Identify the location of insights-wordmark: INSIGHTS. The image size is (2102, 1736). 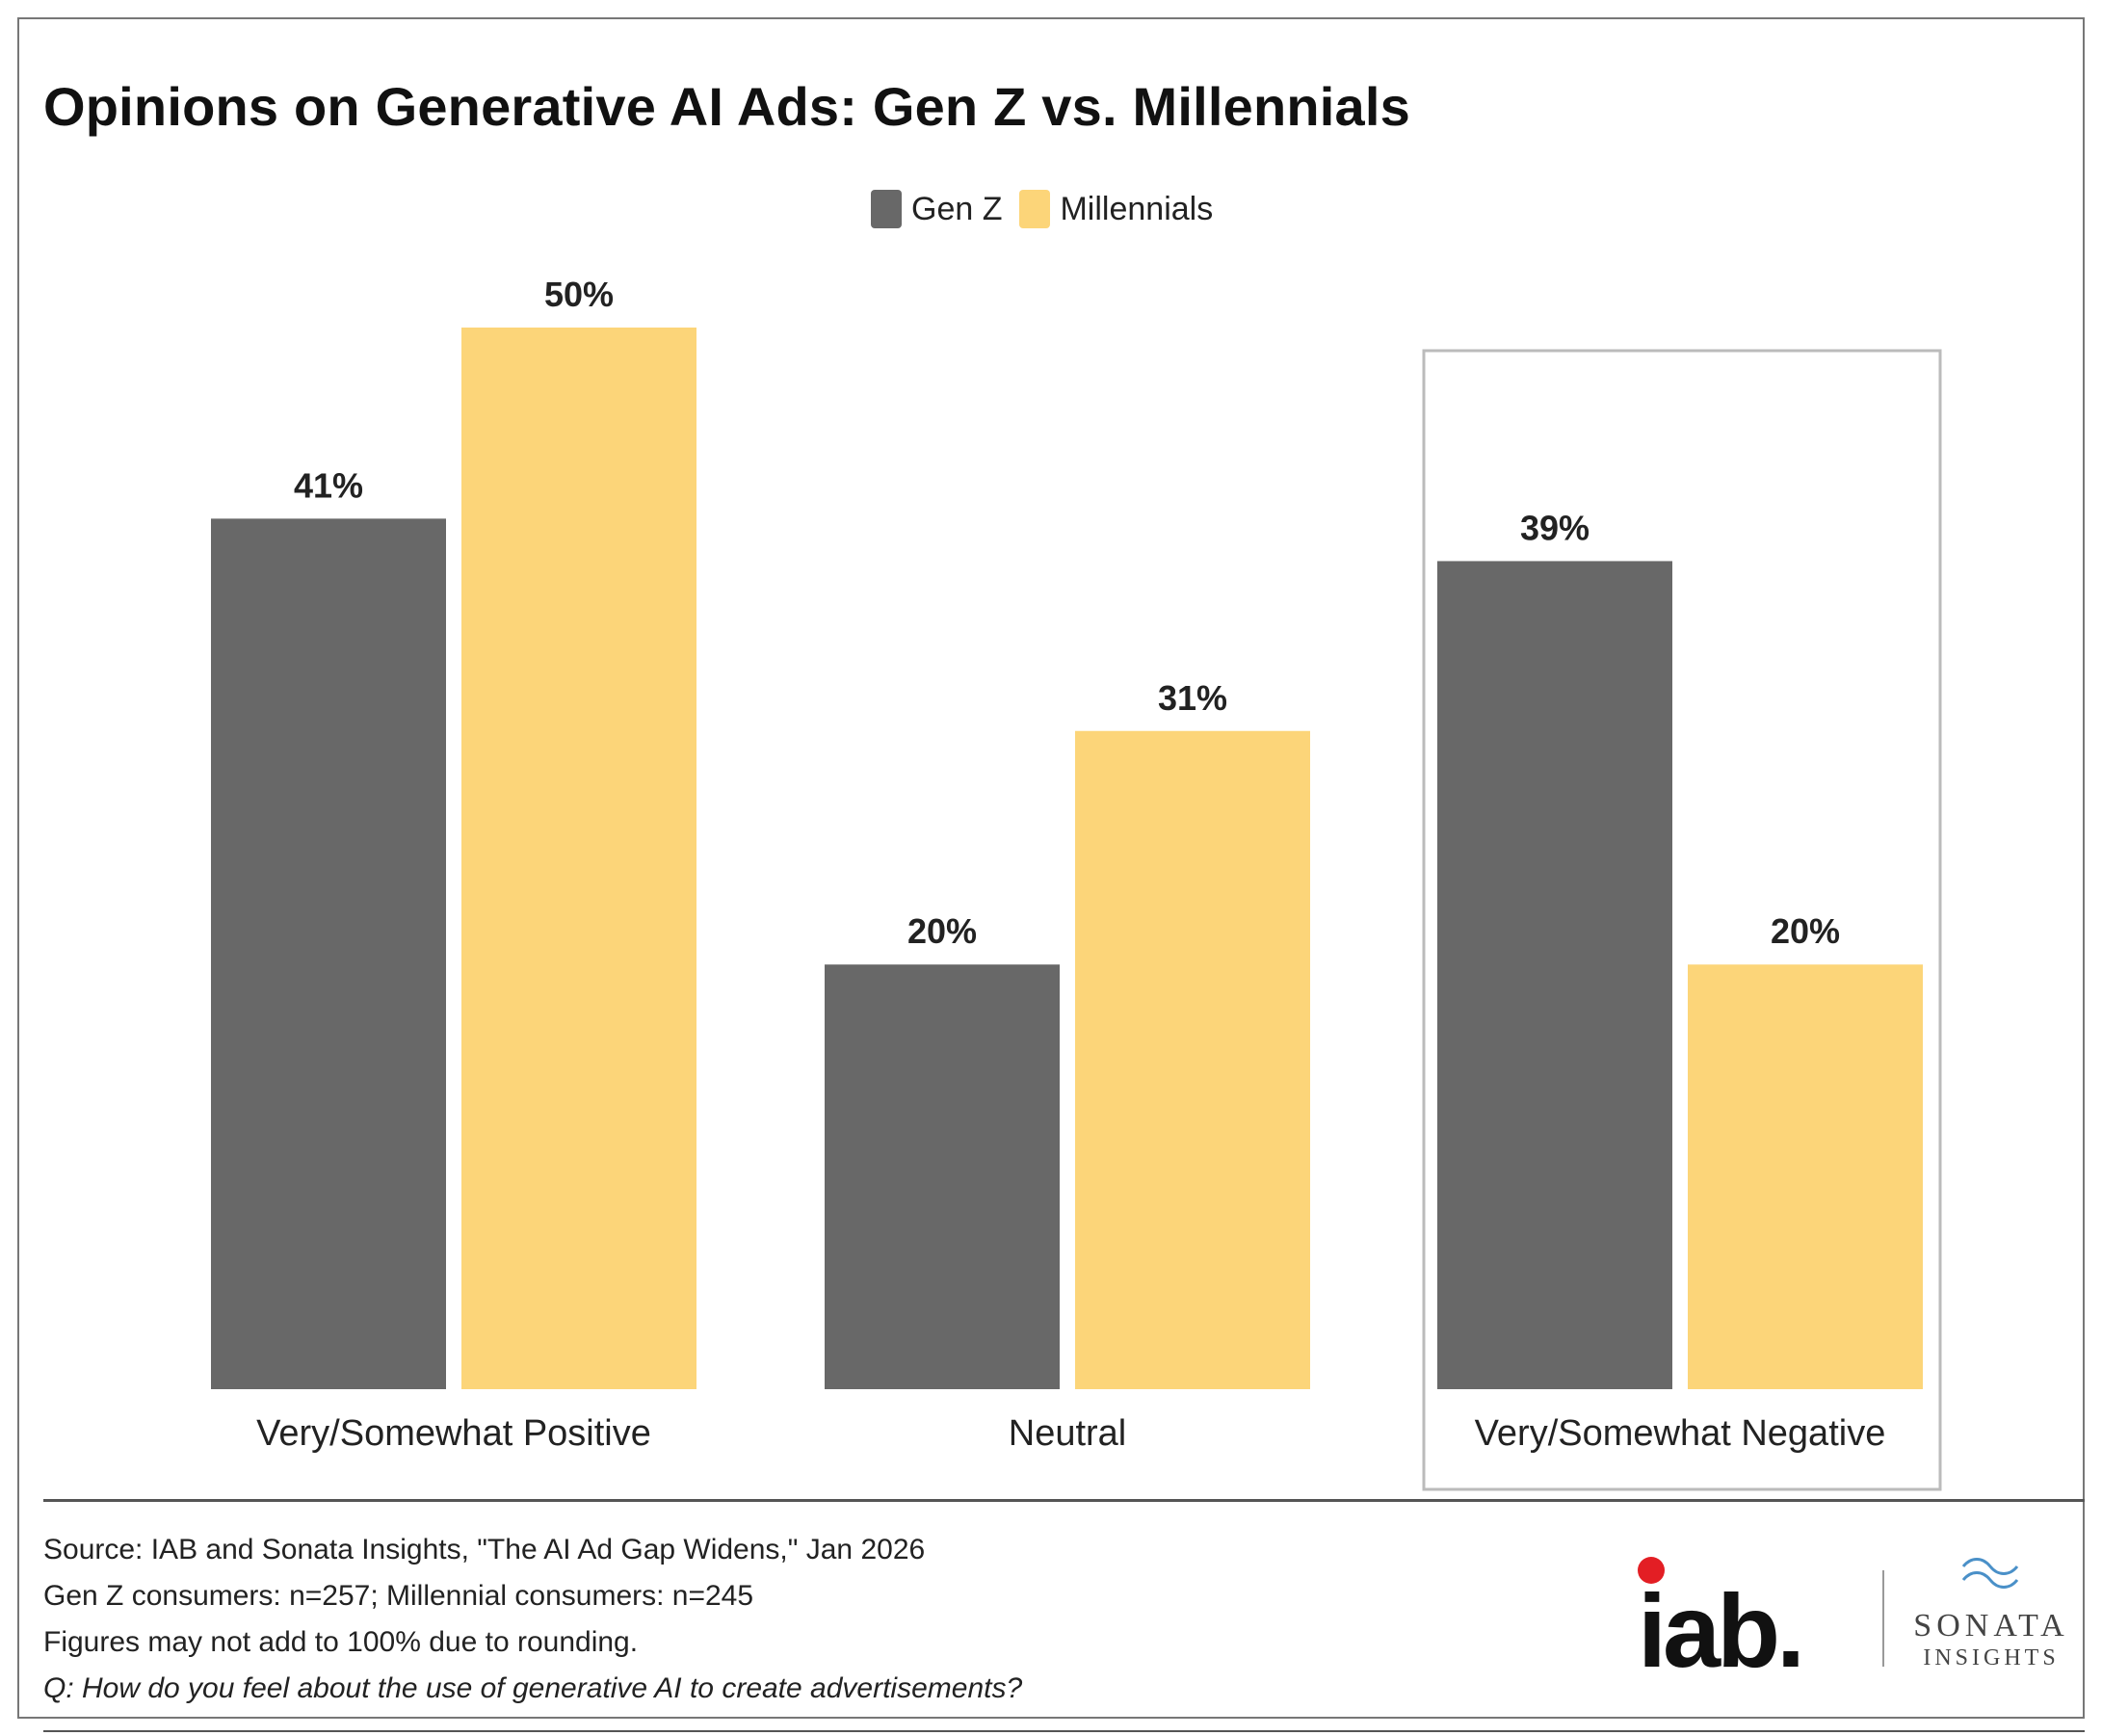
(1991, 1657).